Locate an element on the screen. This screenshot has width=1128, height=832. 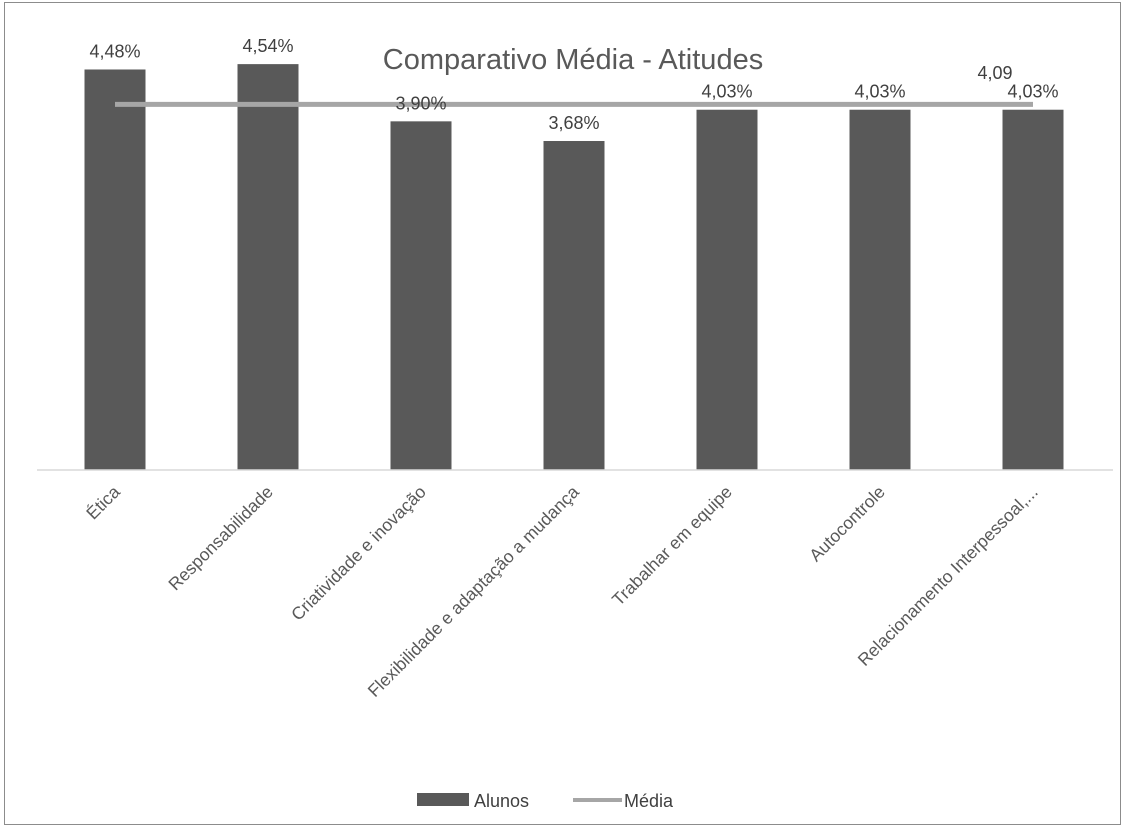
chart-title: Comparativo Média - Atitudes is located at coordinates (573, 60).